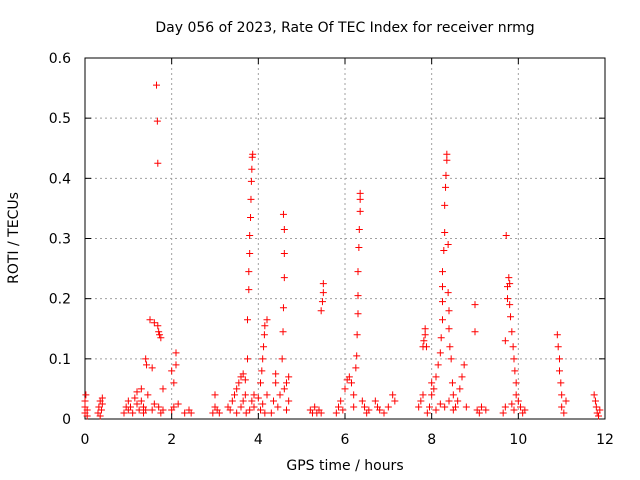 The width and height of the screenshot is (640, 480). What do you see at coordinates (171, 440) in the screenshot?
I see `x-tick-label: 2` at bounding box center [171, 440].